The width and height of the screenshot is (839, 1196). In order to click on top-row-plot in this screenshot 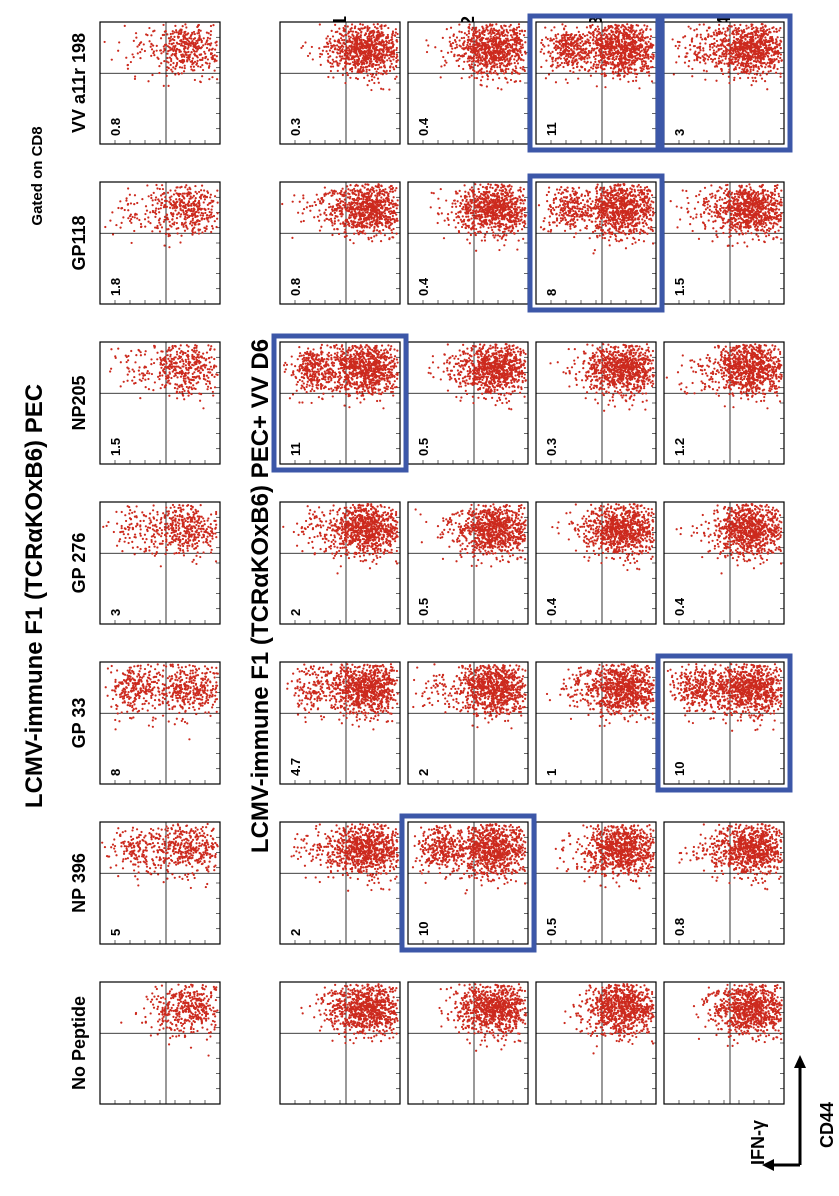, I will do `click(160, 1043)`.